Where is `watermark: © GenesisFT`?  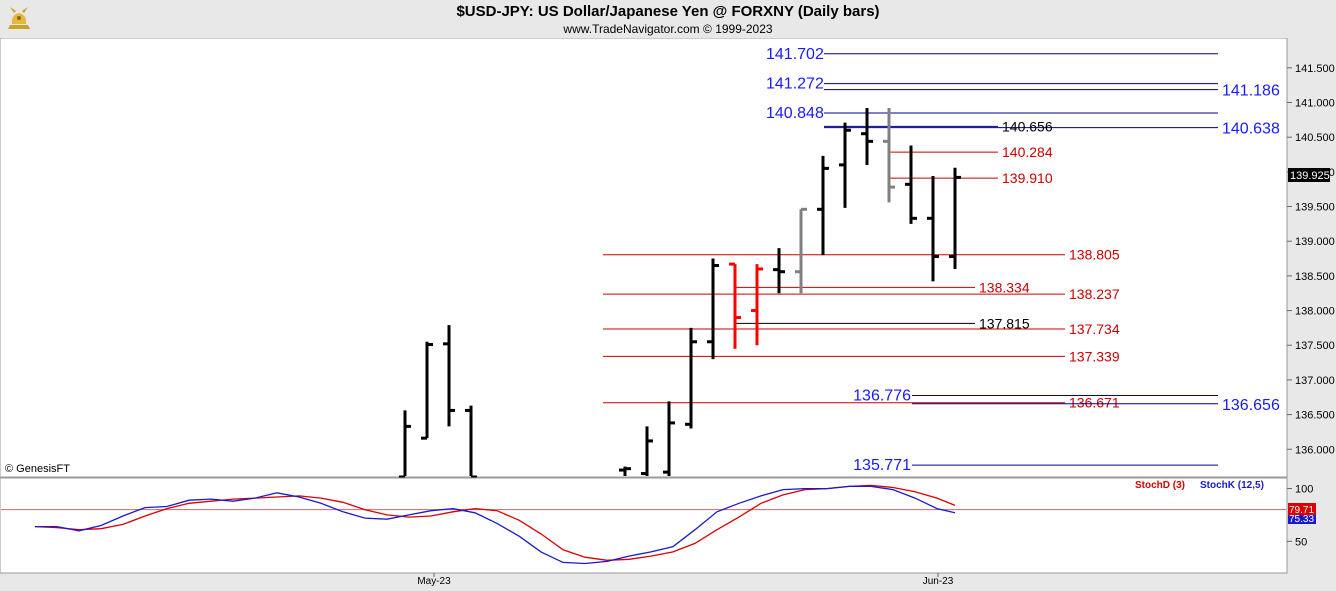
watermark: © GenesisFT is located at coordinates (37, 469).